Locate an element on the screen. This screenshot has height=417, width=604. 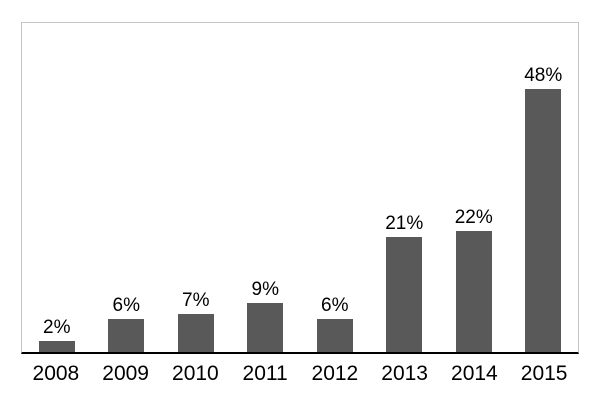
bar-group: 48% is located at coordinates (544, 187).